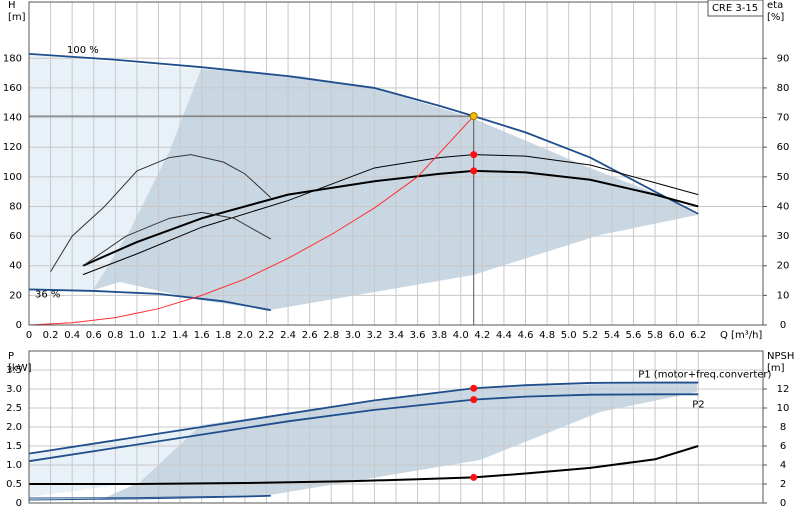  Describe the element at coordinates (51, 335) in the screenshot. I see `x-tick-label: 0.2` at that location.